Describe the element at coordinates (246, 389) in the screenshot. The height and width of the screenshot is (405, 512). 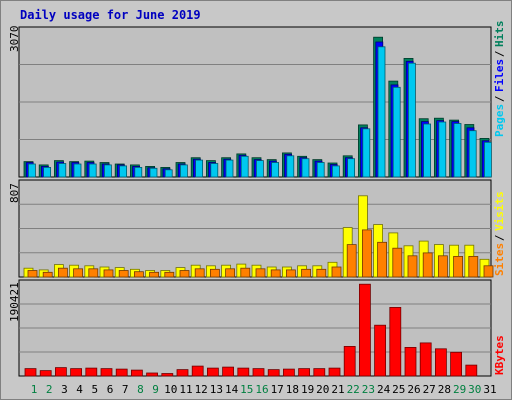
I see `x-label-day-15: 15` at that location.